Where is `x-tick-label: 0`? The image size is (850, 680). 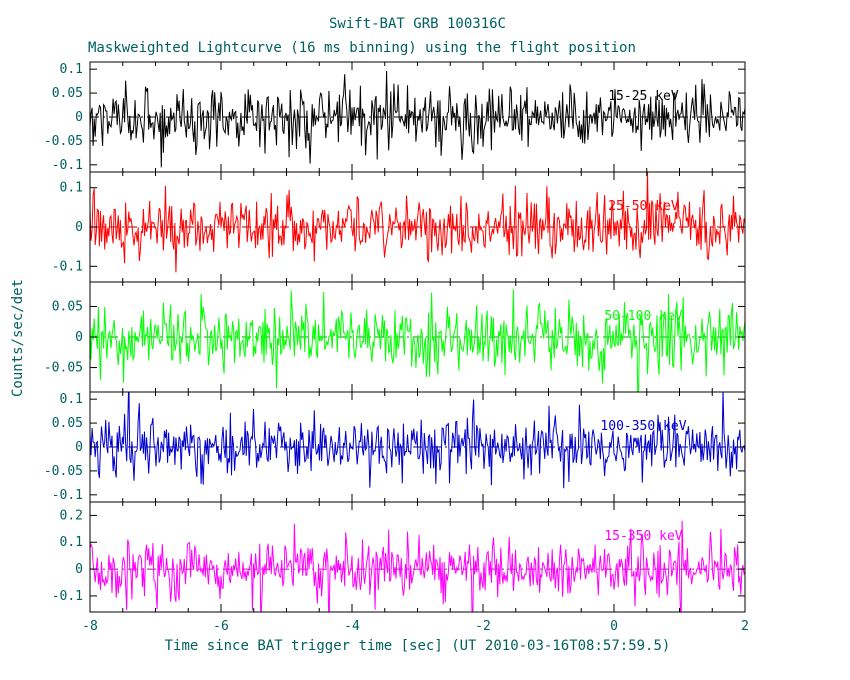 x-tick-label: 0 is located at coordinates (614, 626).